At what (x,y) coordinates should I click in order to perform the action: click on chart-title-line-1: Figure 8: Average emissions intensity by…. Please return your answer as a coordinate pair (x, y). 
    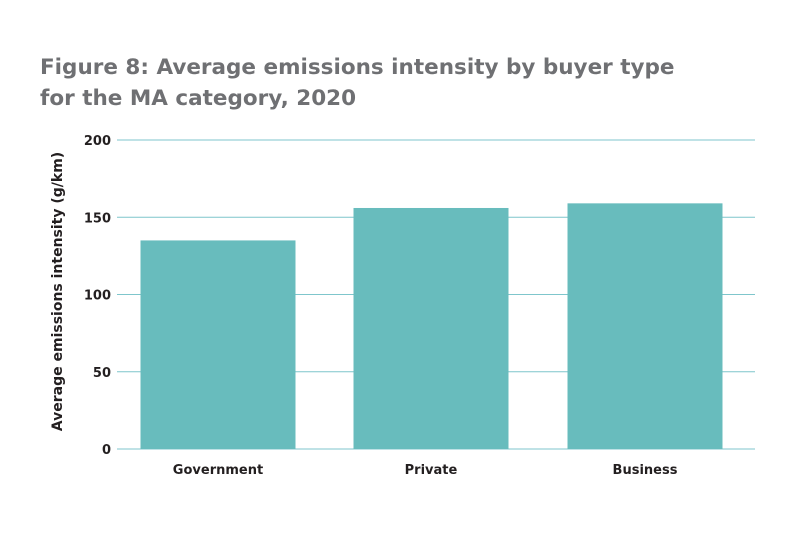
    Looking at the image, I should click on (357, 67).